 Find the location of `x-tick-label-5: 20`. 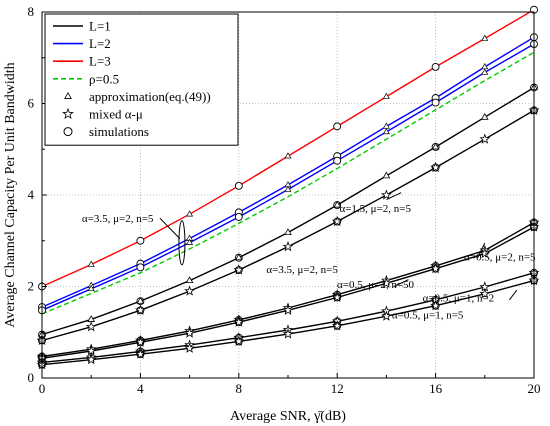

x-tick-label-5: 20 is located at coordinates (534, 388).